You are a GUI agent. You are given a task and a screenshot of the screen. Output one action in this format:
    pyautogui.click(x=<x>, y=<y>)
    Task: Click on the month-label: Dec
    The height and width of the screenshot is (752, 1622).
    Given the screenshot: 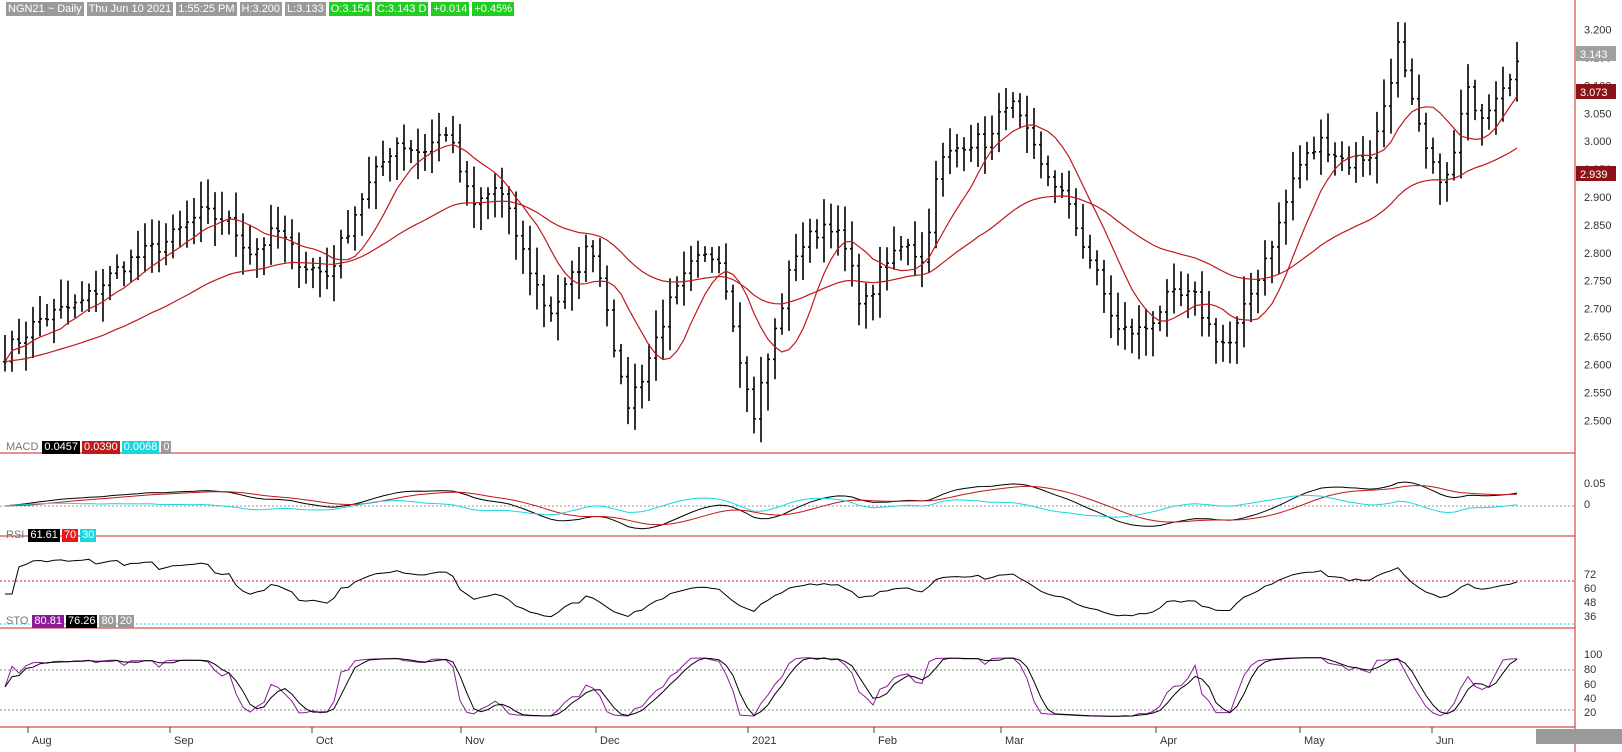 What is the action you would take?
    pyautogui.click(x=610, y=741)
    